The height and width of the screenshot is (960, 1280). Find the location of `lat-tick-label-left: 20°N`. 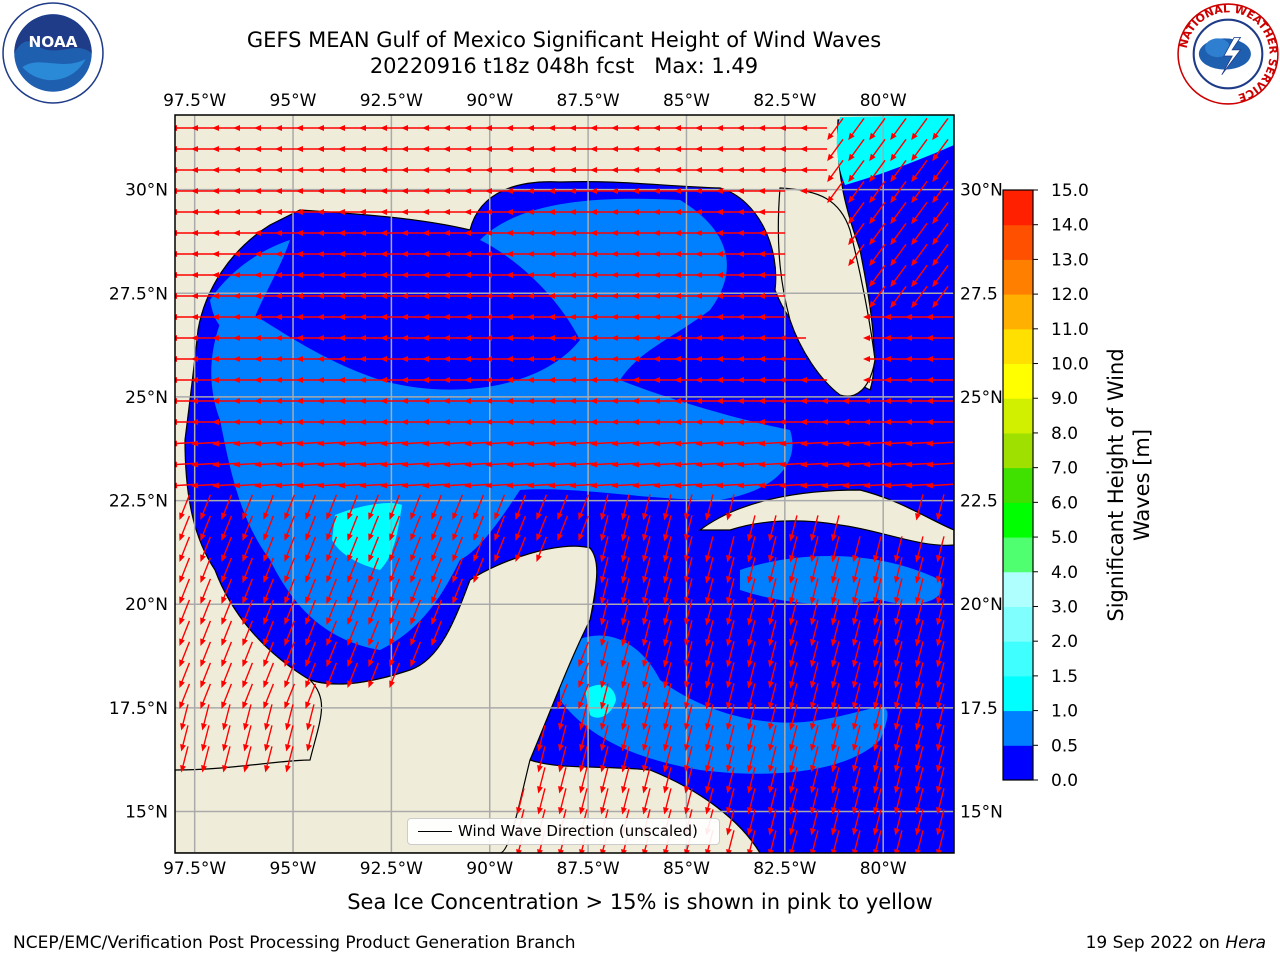

lat-tick-label-left: 20°N is located at coordinates (146, 605).